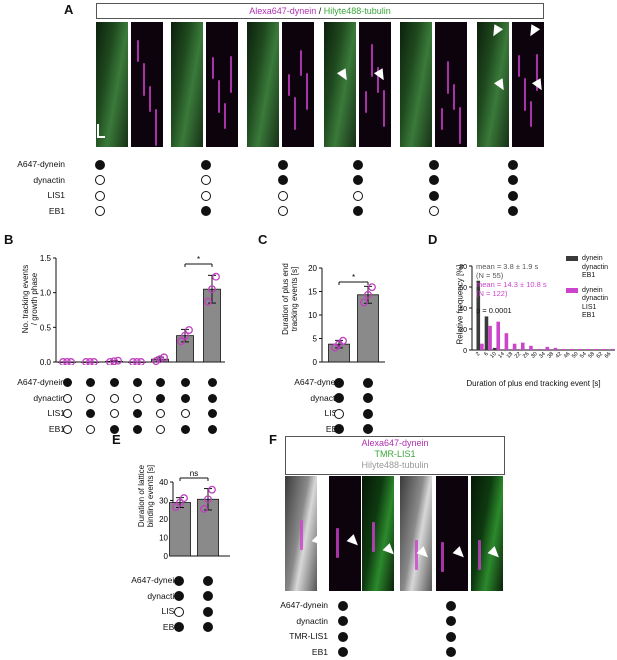 The width and height of the screenshot is (617, 660). Describe the element at coordinates (595, 259) in the screenshot. I see `legend-black-line: dynein` at that location.